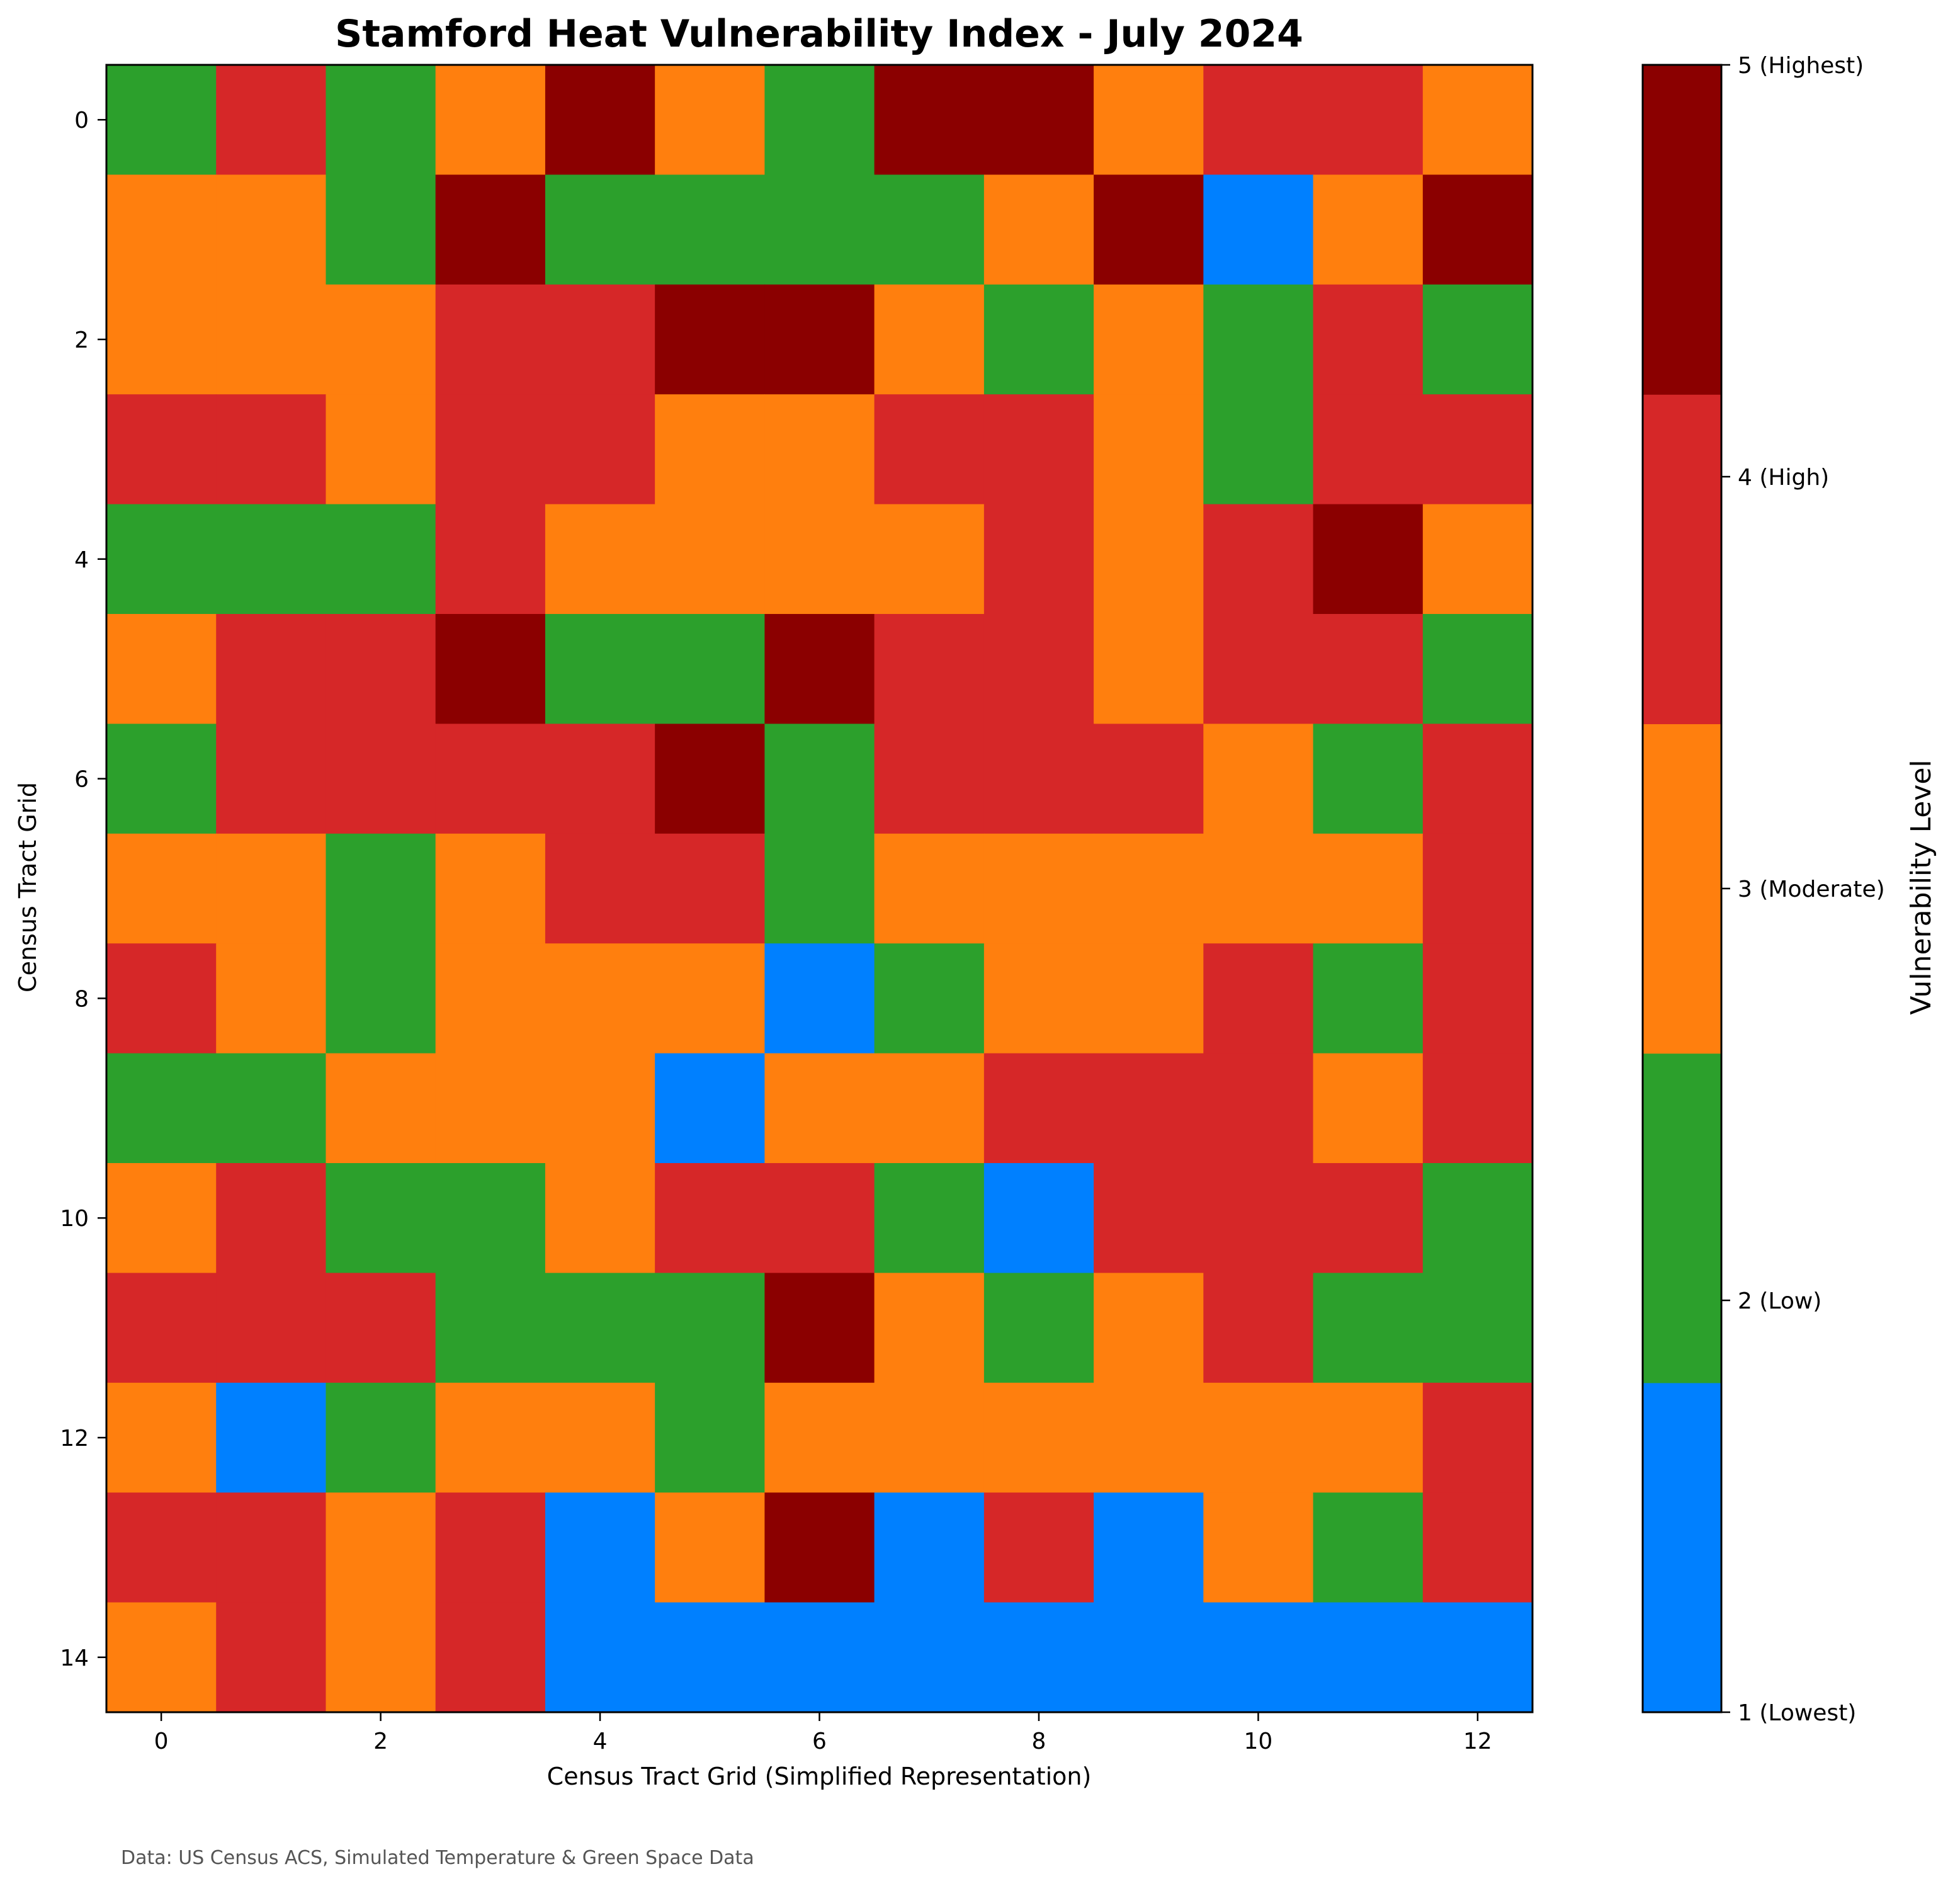 This screenshot has height=1886, width=1960. What do you see at coordinates (380, 1741) in the screenshot?
I see `x-tick-label: 2` at bounding box center [380, 1741].